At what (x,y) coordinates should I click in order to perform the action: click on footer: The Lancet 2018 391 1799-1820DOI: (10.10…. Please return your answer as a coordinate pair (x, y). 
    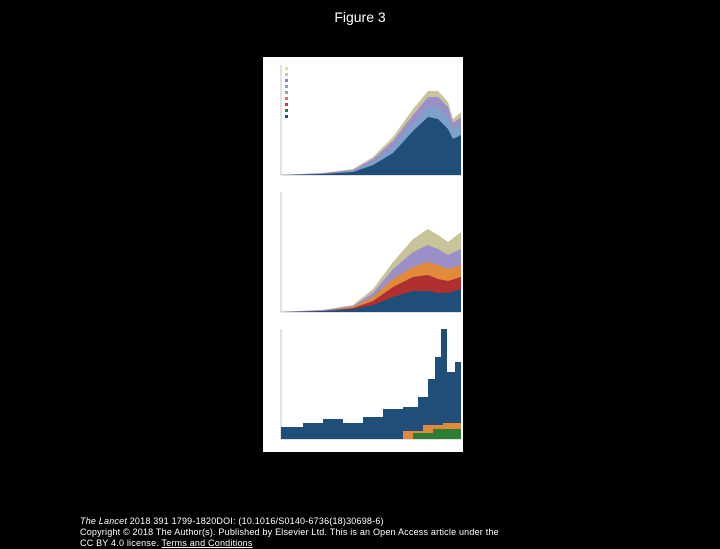
    Looking at the image, I should click on (295, 532).